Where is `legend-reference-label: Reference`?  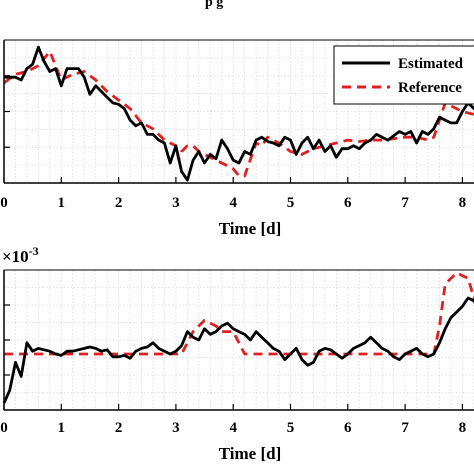
legend-reference-label: Reference is located at coordinates (430, 88).